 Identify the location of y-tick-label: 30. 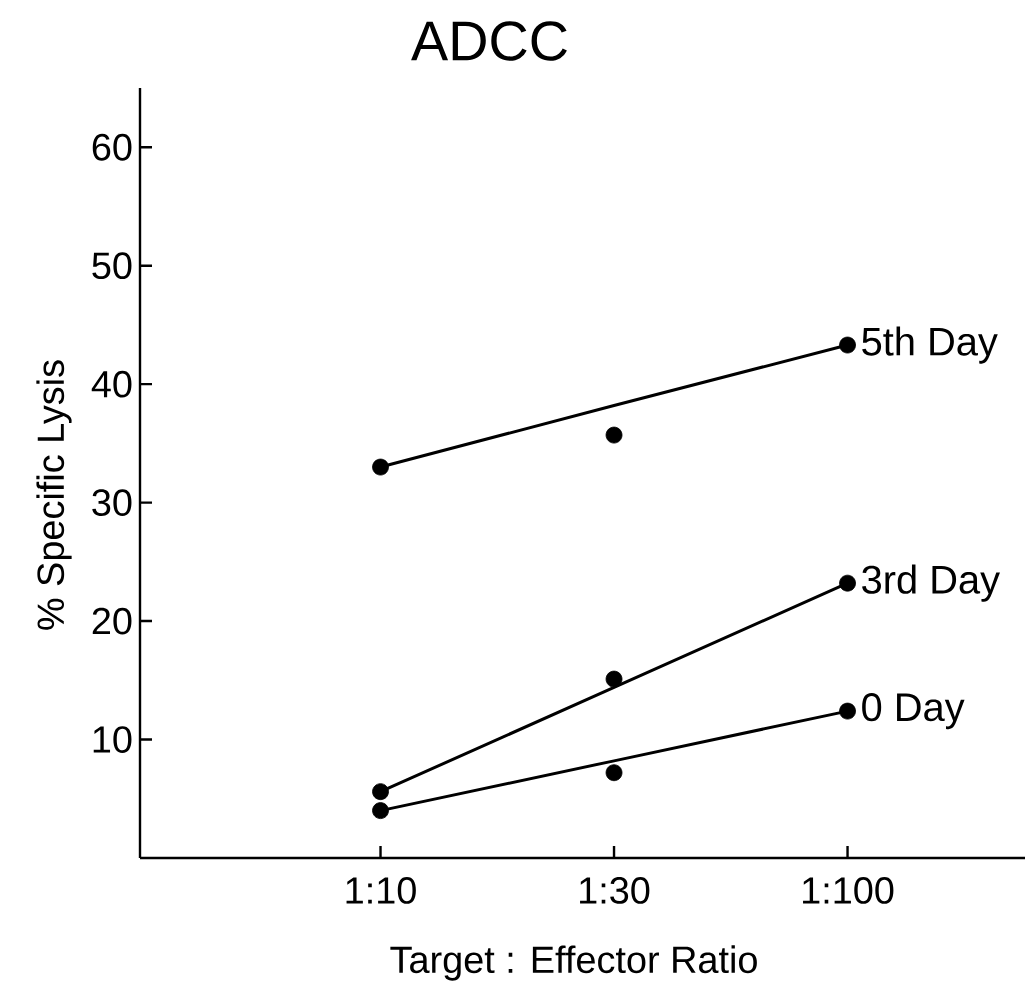
(112, 503).